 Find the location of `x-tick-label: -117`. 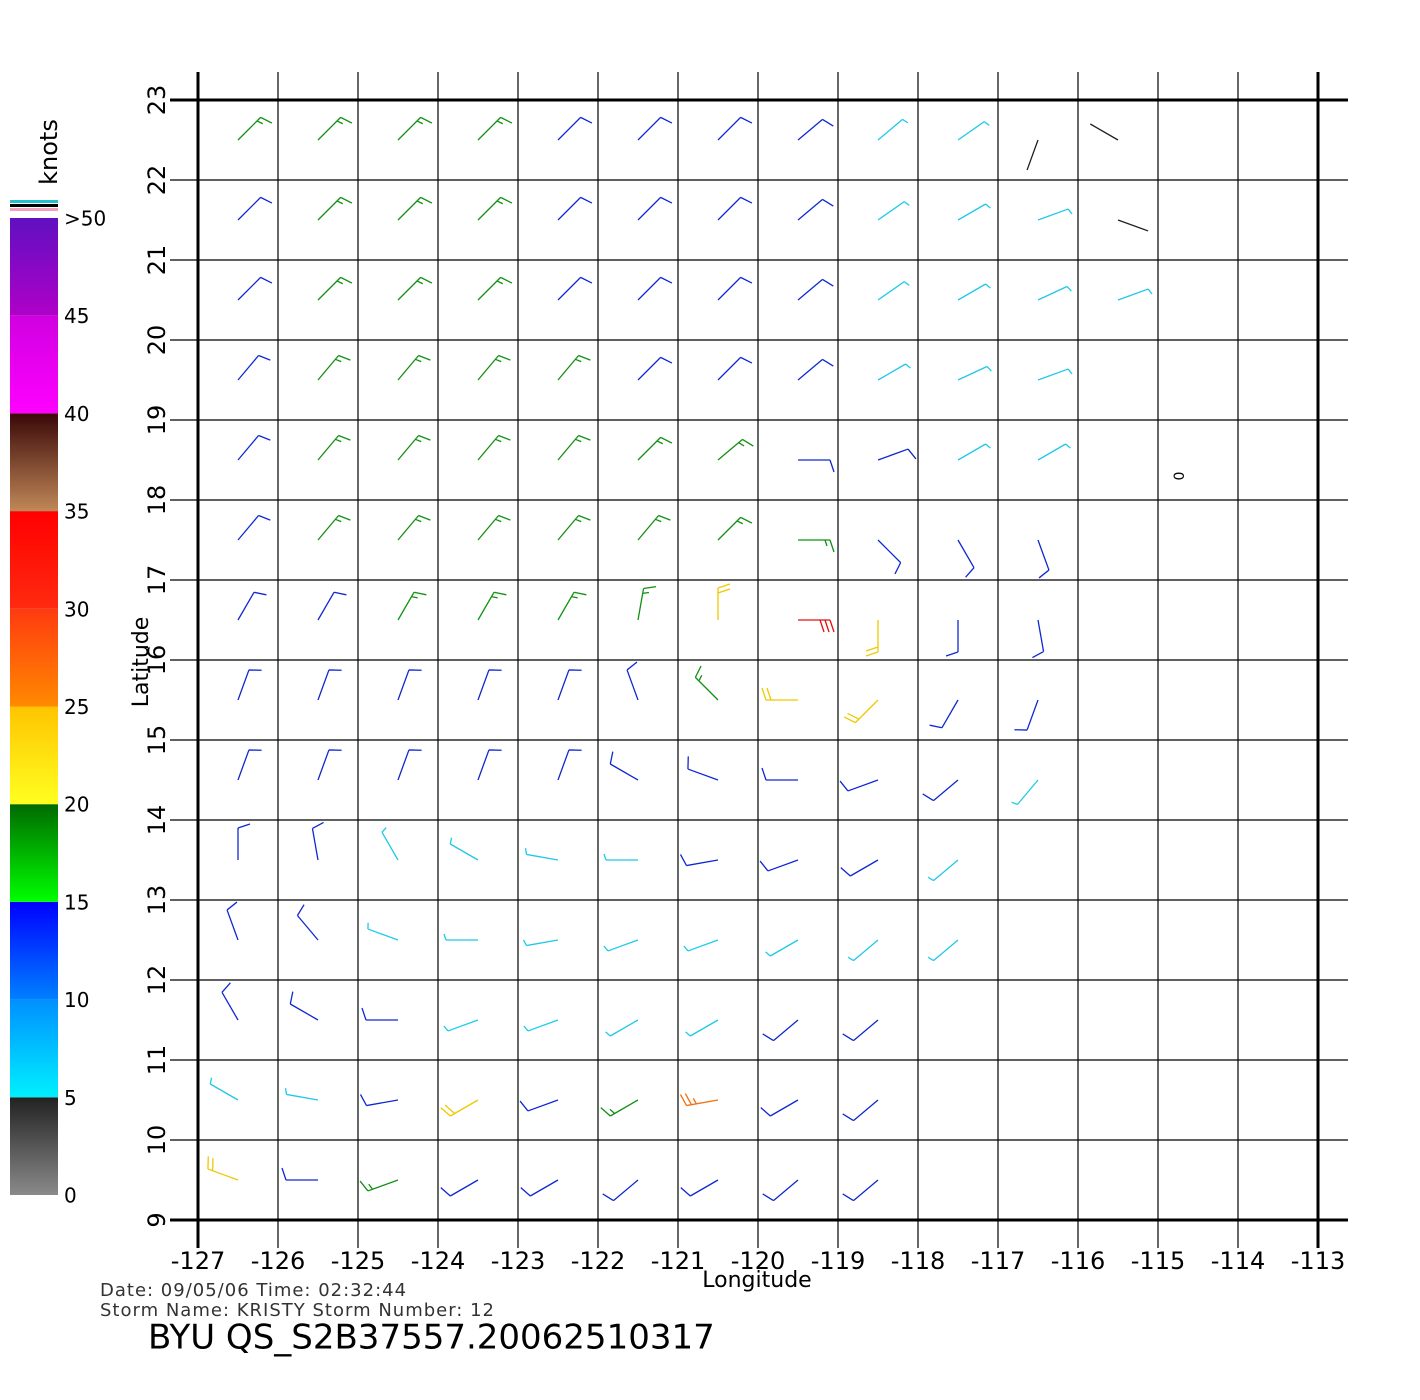

x-tick-label: -117 is located at coordinates (998, 1261).